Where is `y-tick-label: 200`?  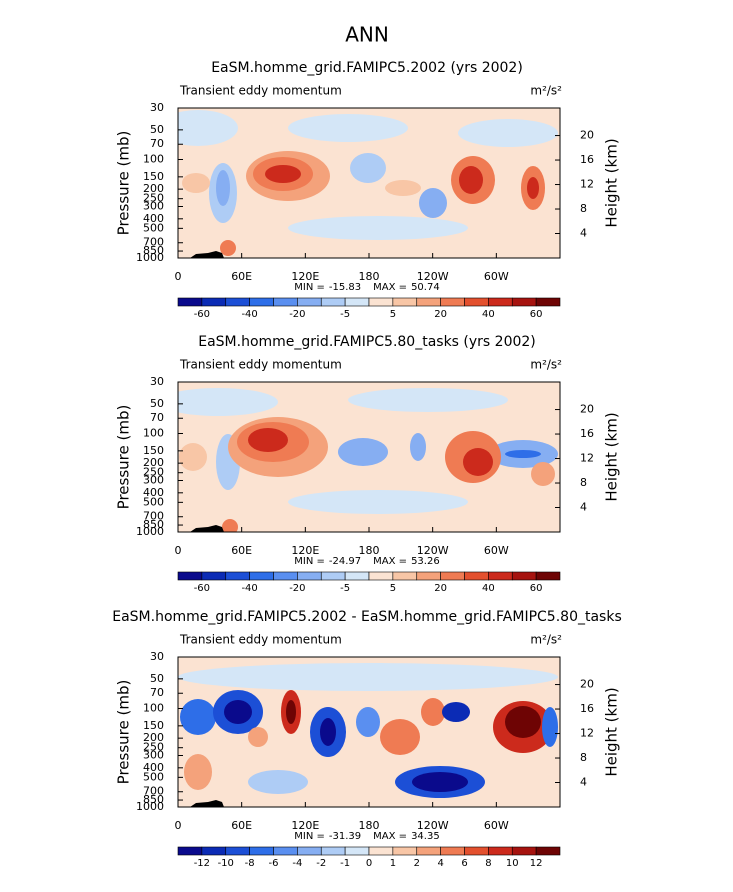
y-tick-label: 200 is located at coordinates (153, 737).